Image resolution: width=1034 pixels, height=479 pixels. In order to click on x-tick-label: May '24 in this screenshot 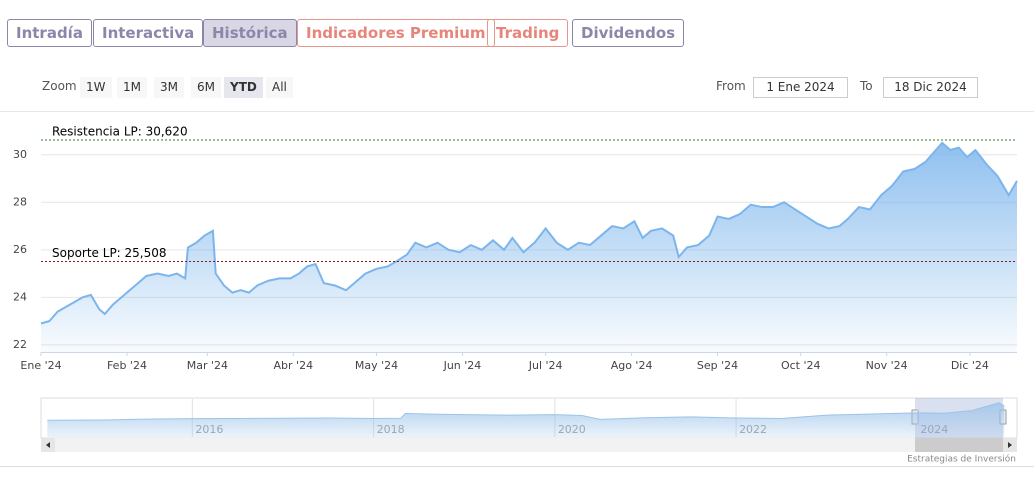, I will do `click(376, 365)`.